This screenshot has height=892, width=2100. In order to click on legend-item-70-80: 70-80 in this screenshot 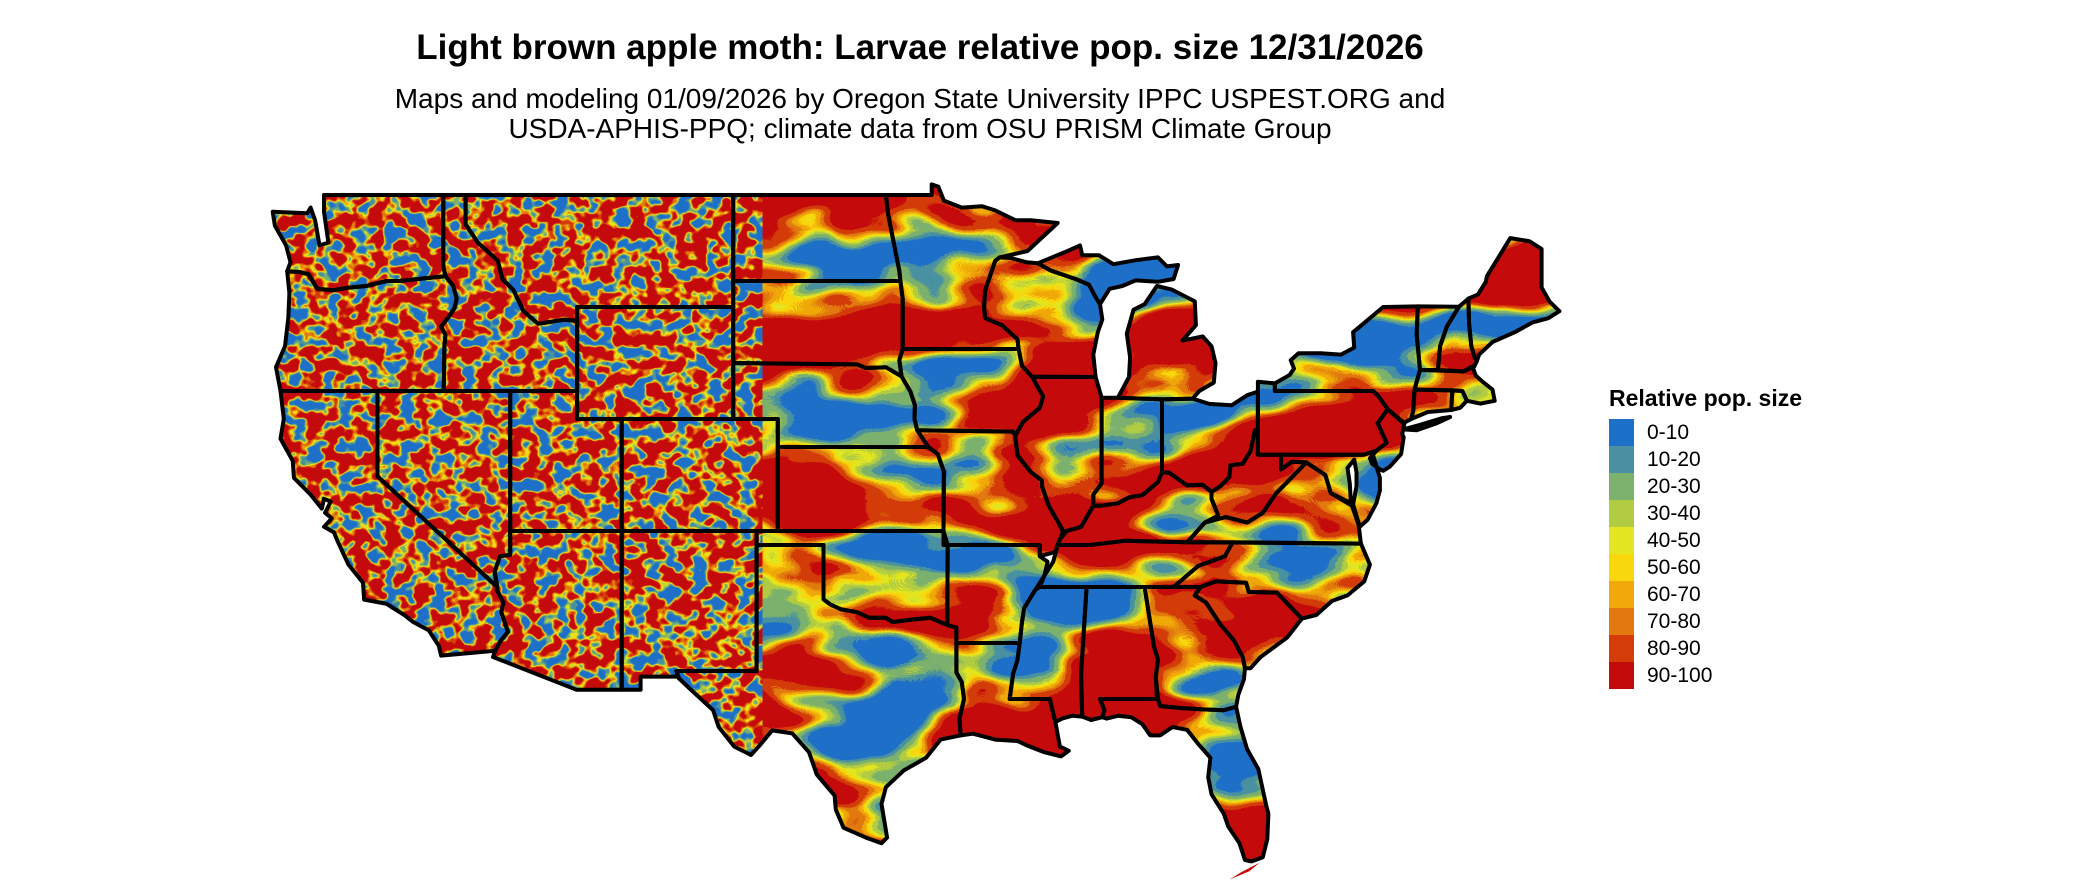, I will do `click(1705, 621)`.